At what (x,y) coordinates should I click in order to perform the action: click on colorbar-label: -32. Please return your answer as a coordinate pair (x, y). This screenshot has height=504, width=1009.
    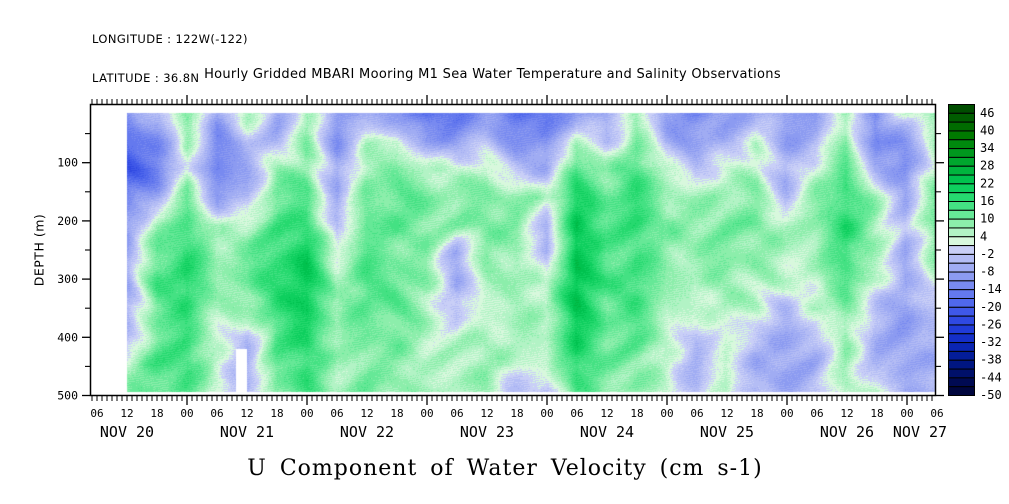
    Looking at the image, I should click on (991, 342).